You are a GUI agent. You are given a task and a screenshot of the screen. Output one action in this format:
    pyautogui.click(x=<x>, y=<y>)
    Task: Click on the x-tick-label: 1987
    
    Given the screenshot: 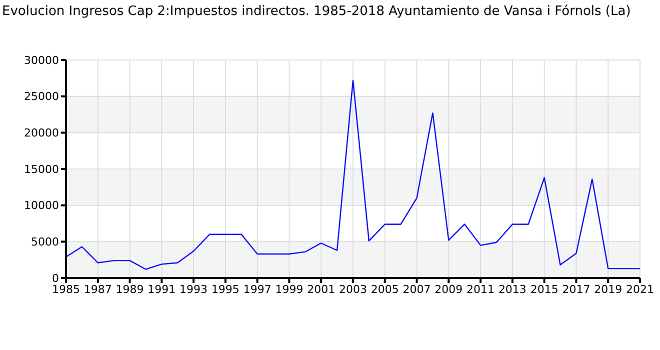 What is the action you would take?
    pyautogui.click(x=98, y=289)
    